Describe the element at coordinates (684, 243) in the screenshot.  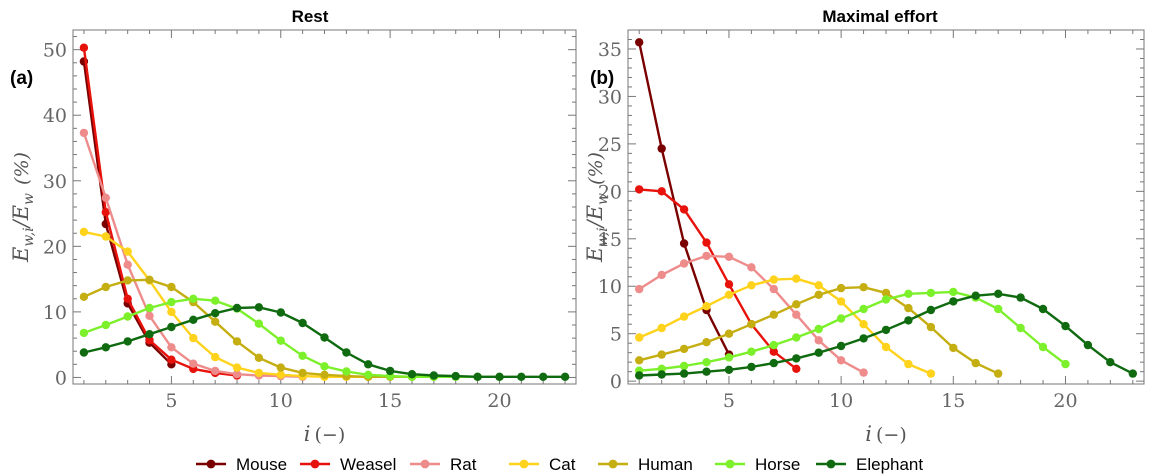
I see `data-point-mouse` at that location.